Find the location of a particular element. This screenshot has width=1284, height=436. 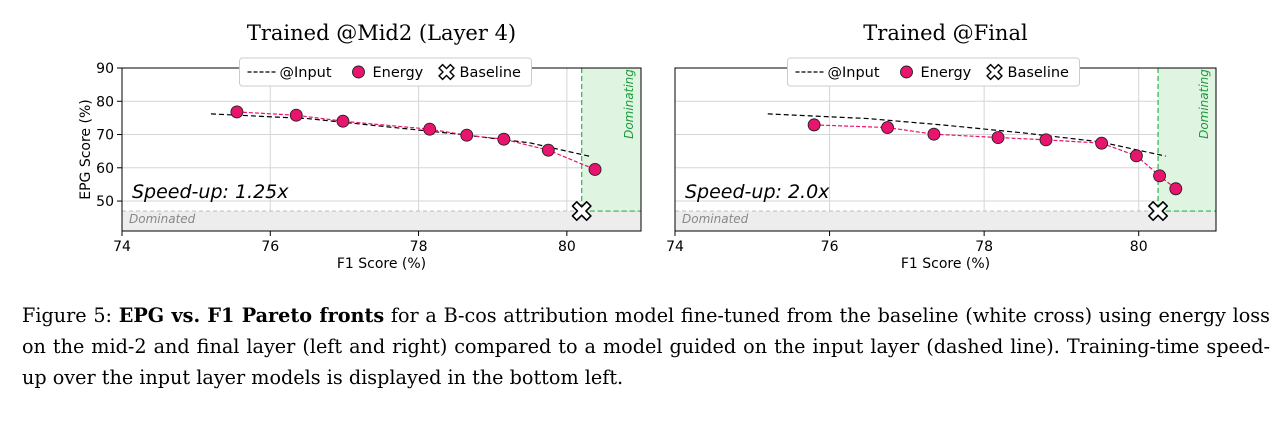

speedup-annotation: Speed-up: 1.25x is located at coordinates (210, 192).